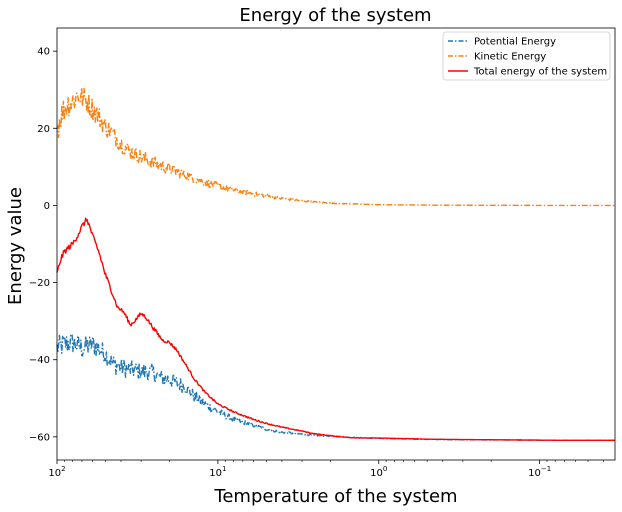 This screenshot has width=622, height=512. I want to click on y-tick-label: 20, so click(43, 129).